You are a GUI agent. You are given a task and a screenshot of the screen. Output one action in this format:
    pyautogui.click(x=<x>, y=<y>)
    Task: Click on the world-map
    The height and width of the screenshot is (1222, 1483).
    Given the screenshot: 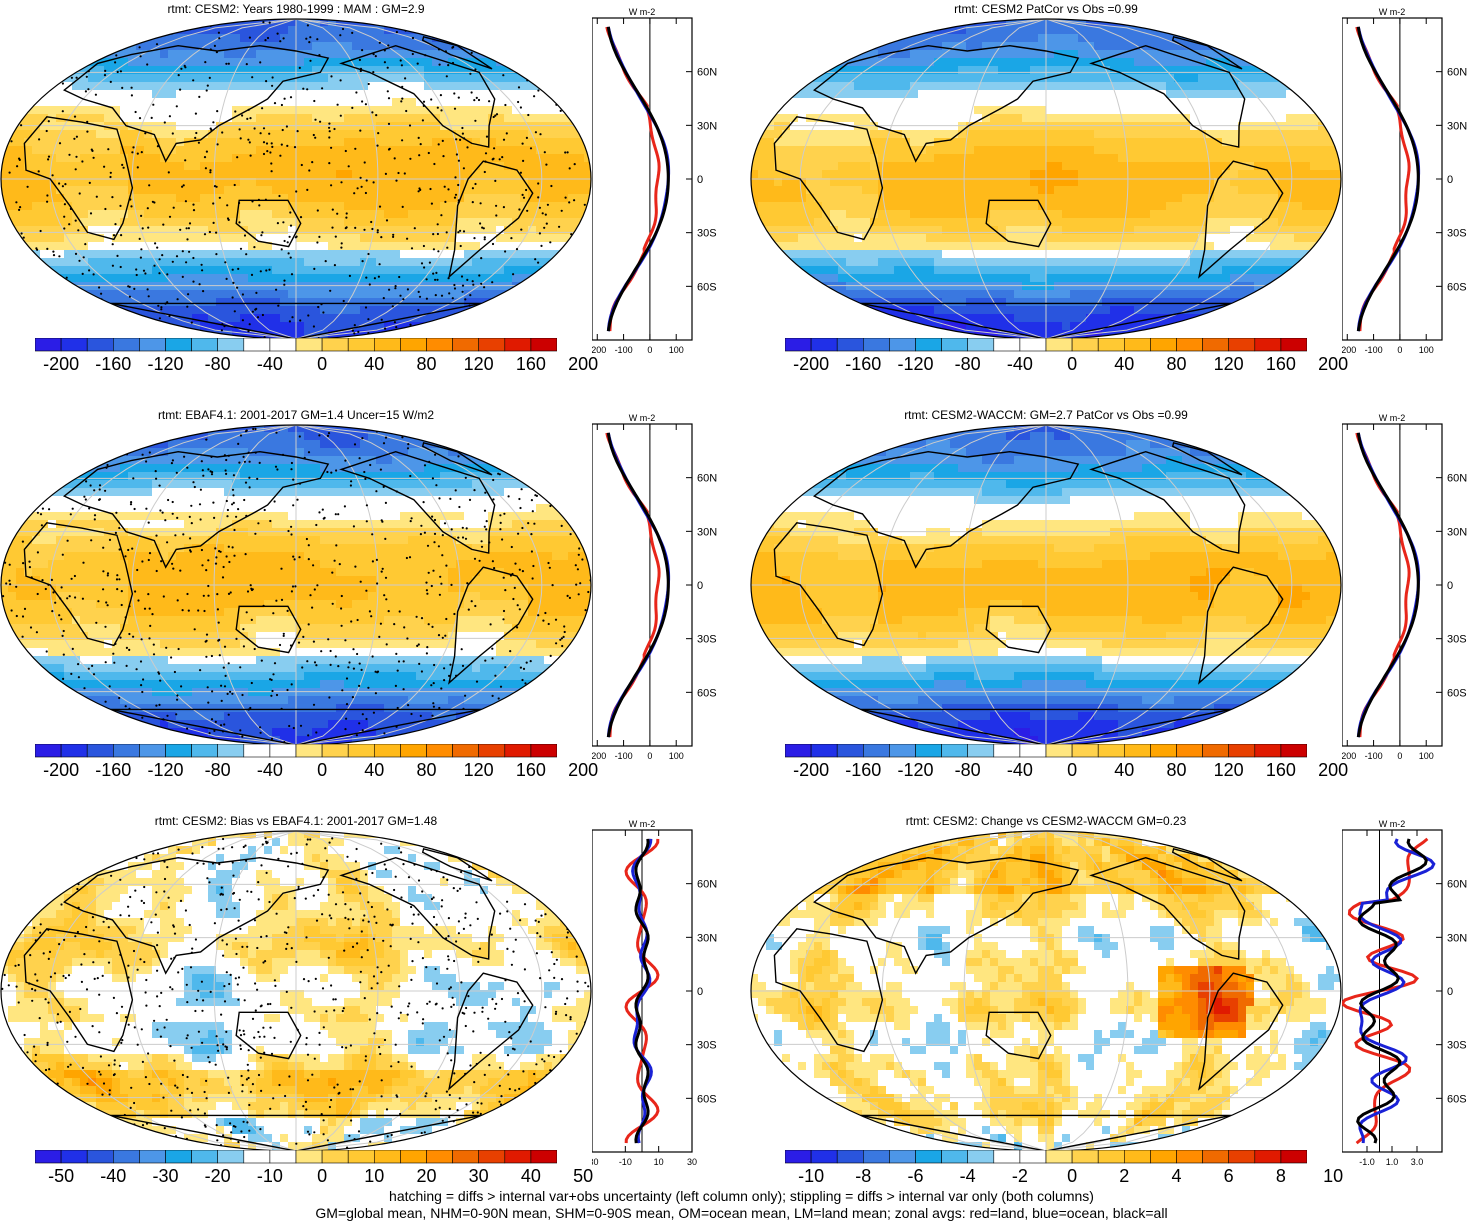 What is the action you would take?
    pyautogui.click(x=1046, y=585)
    